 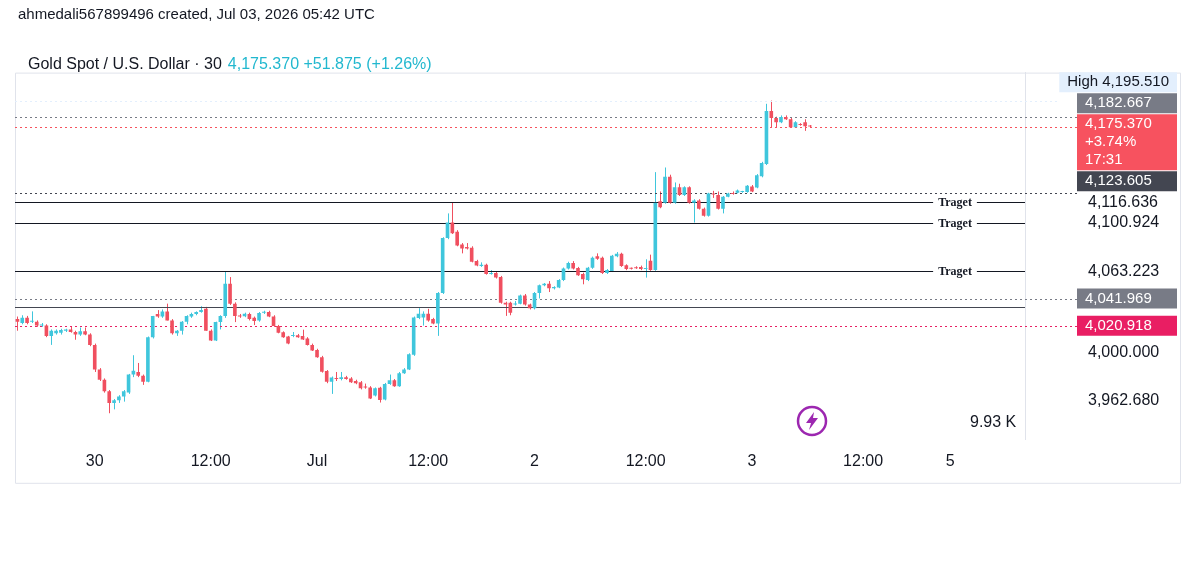 I want to click on y-tick-label: 4,063.223, so click(x=1124, y=270).